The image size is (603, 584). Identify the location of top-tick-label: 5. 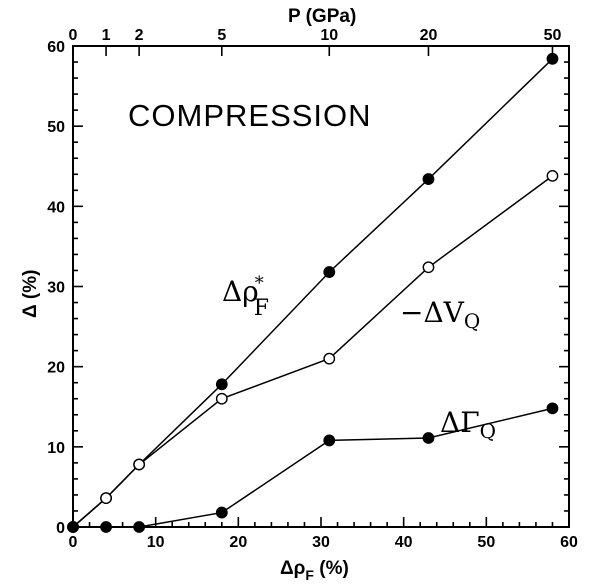
(221, 35).